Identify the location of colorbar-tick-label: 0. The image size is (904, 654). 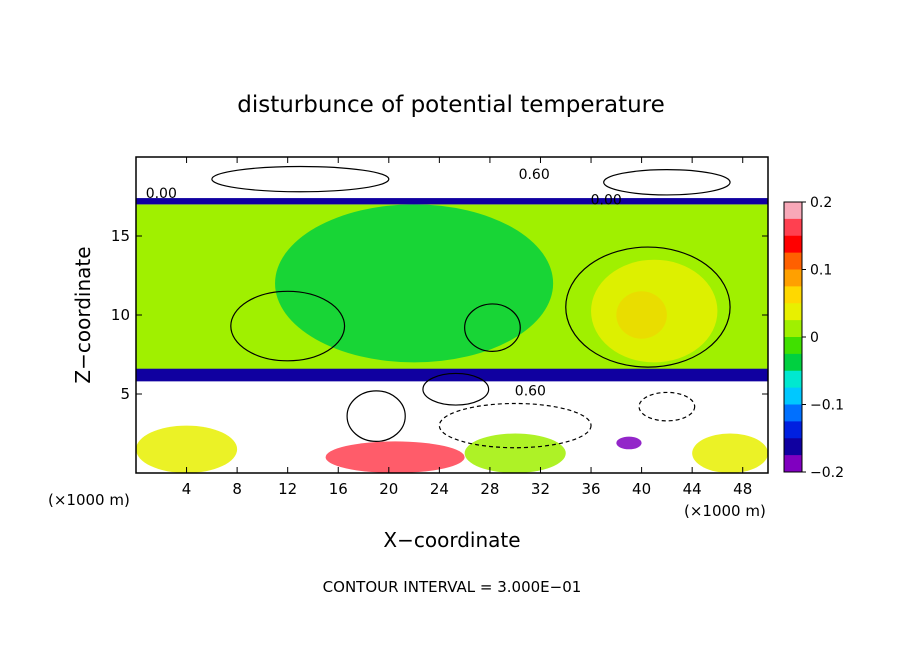
(814, 338).